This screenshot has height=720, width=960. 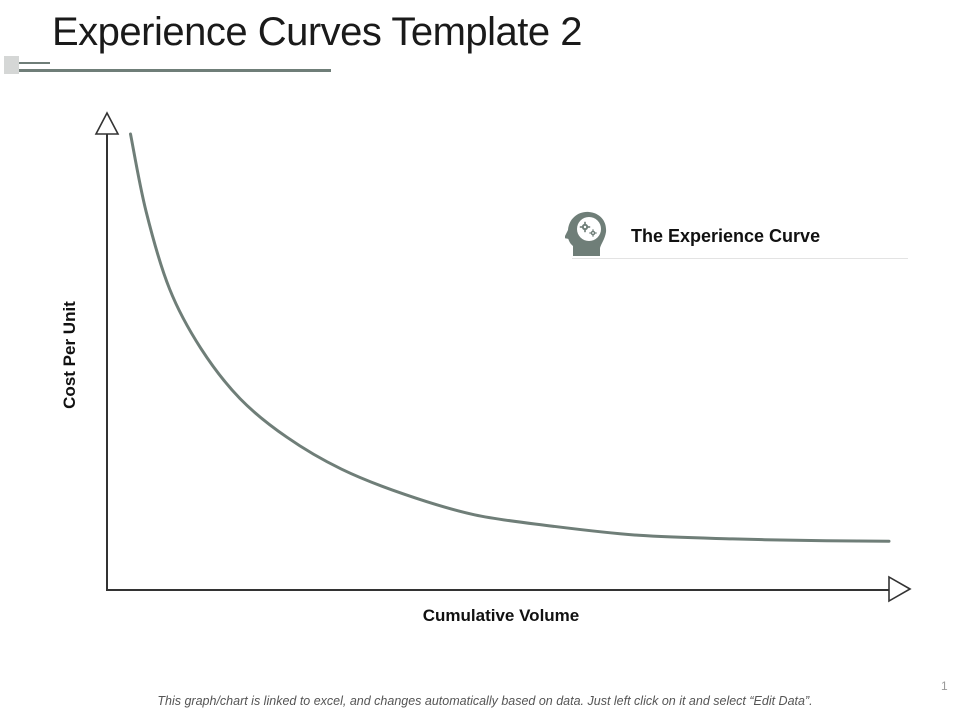 I want to click on y-axis-arrow, so click(x=107, y=123).